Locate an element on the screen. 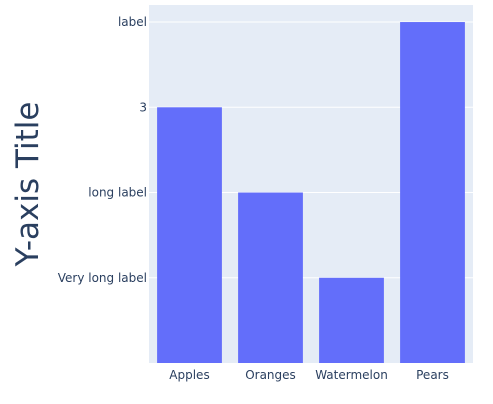 Image resolution: width=493 pixels, height=404 pixels. x-tick-label: Watermelon is located at coordinates (351, 375).